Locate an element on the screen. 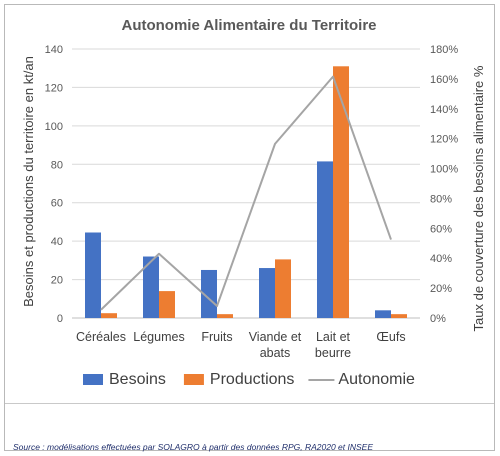  y-right-tick-label: 40% is located at coordinates (441, 259).